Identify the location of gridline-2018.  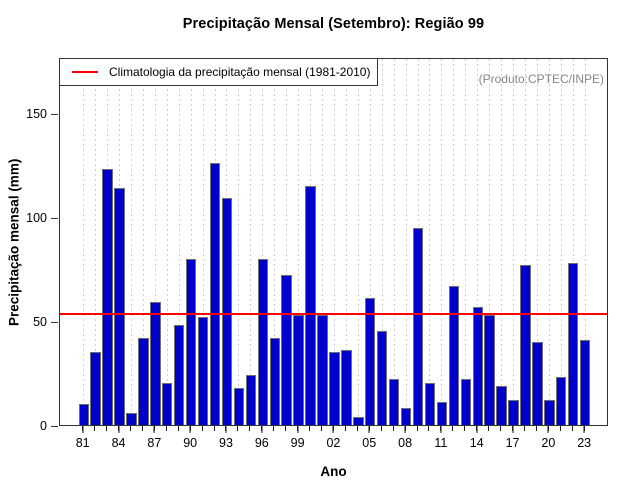
(525, 242).